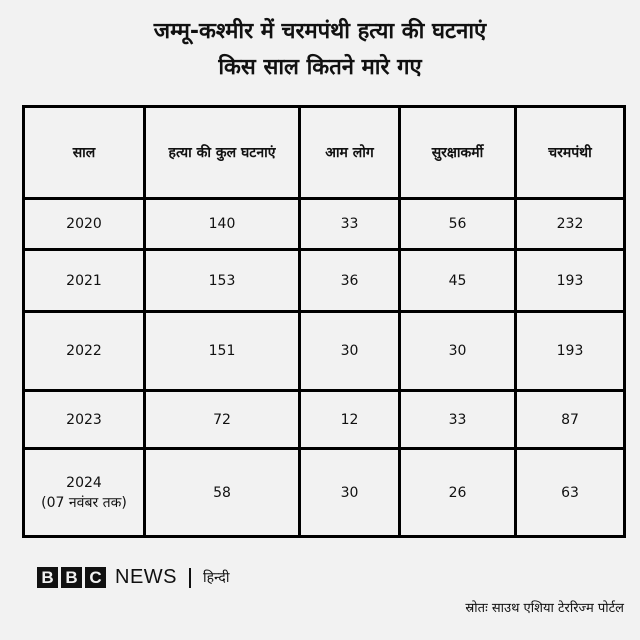  I want to click on total-incidents-cell: 151, so click(222, 351).